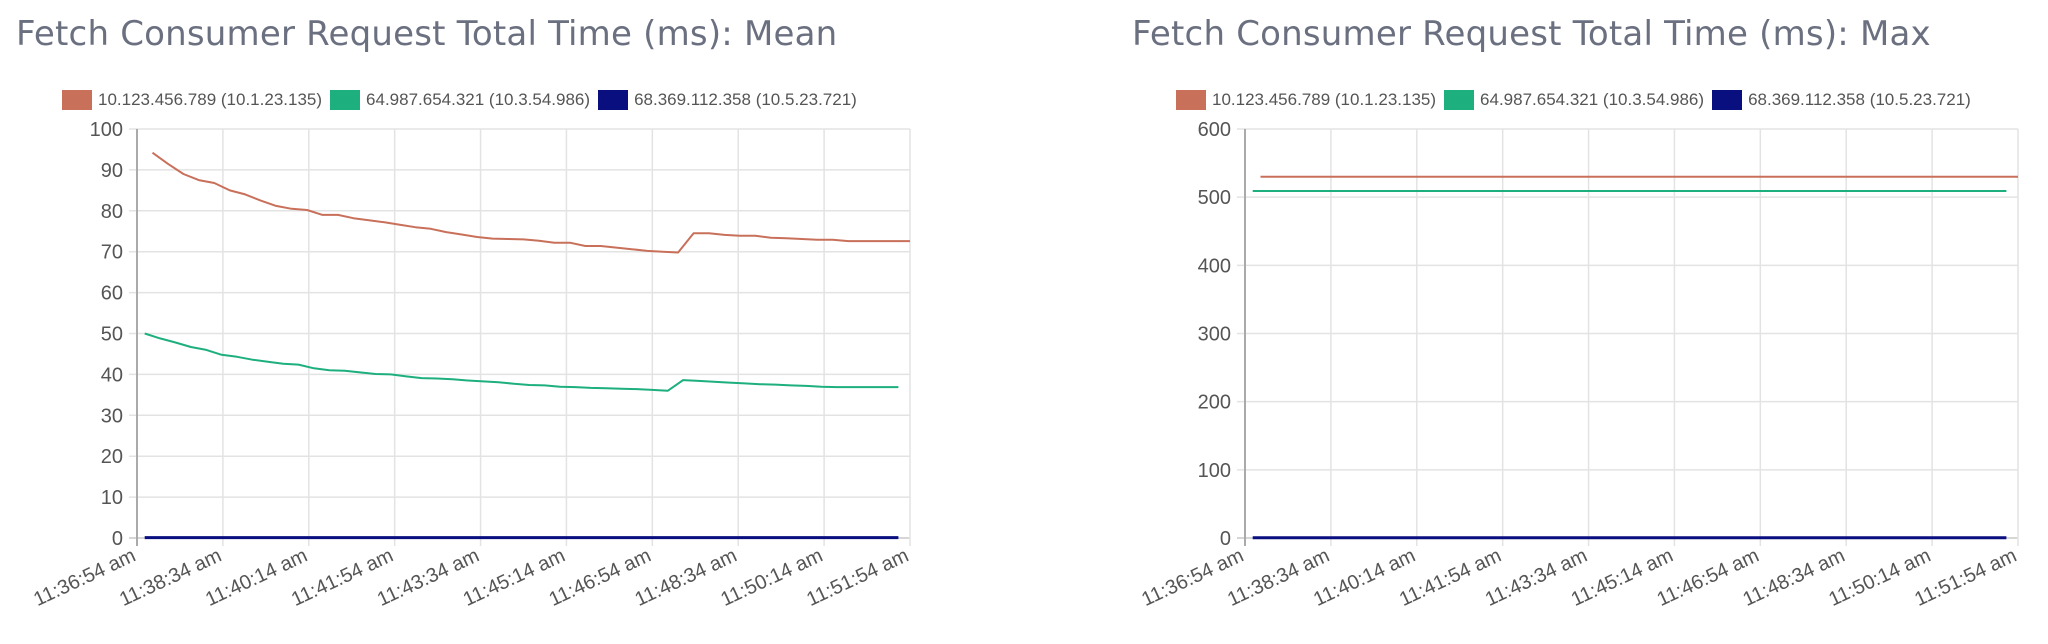 This screenshot has height=644, width=2048. What do you see at coordinates (112, 335) in the screenshot?
I see `y-tick-label: 50` at bounding box center [112, 335].